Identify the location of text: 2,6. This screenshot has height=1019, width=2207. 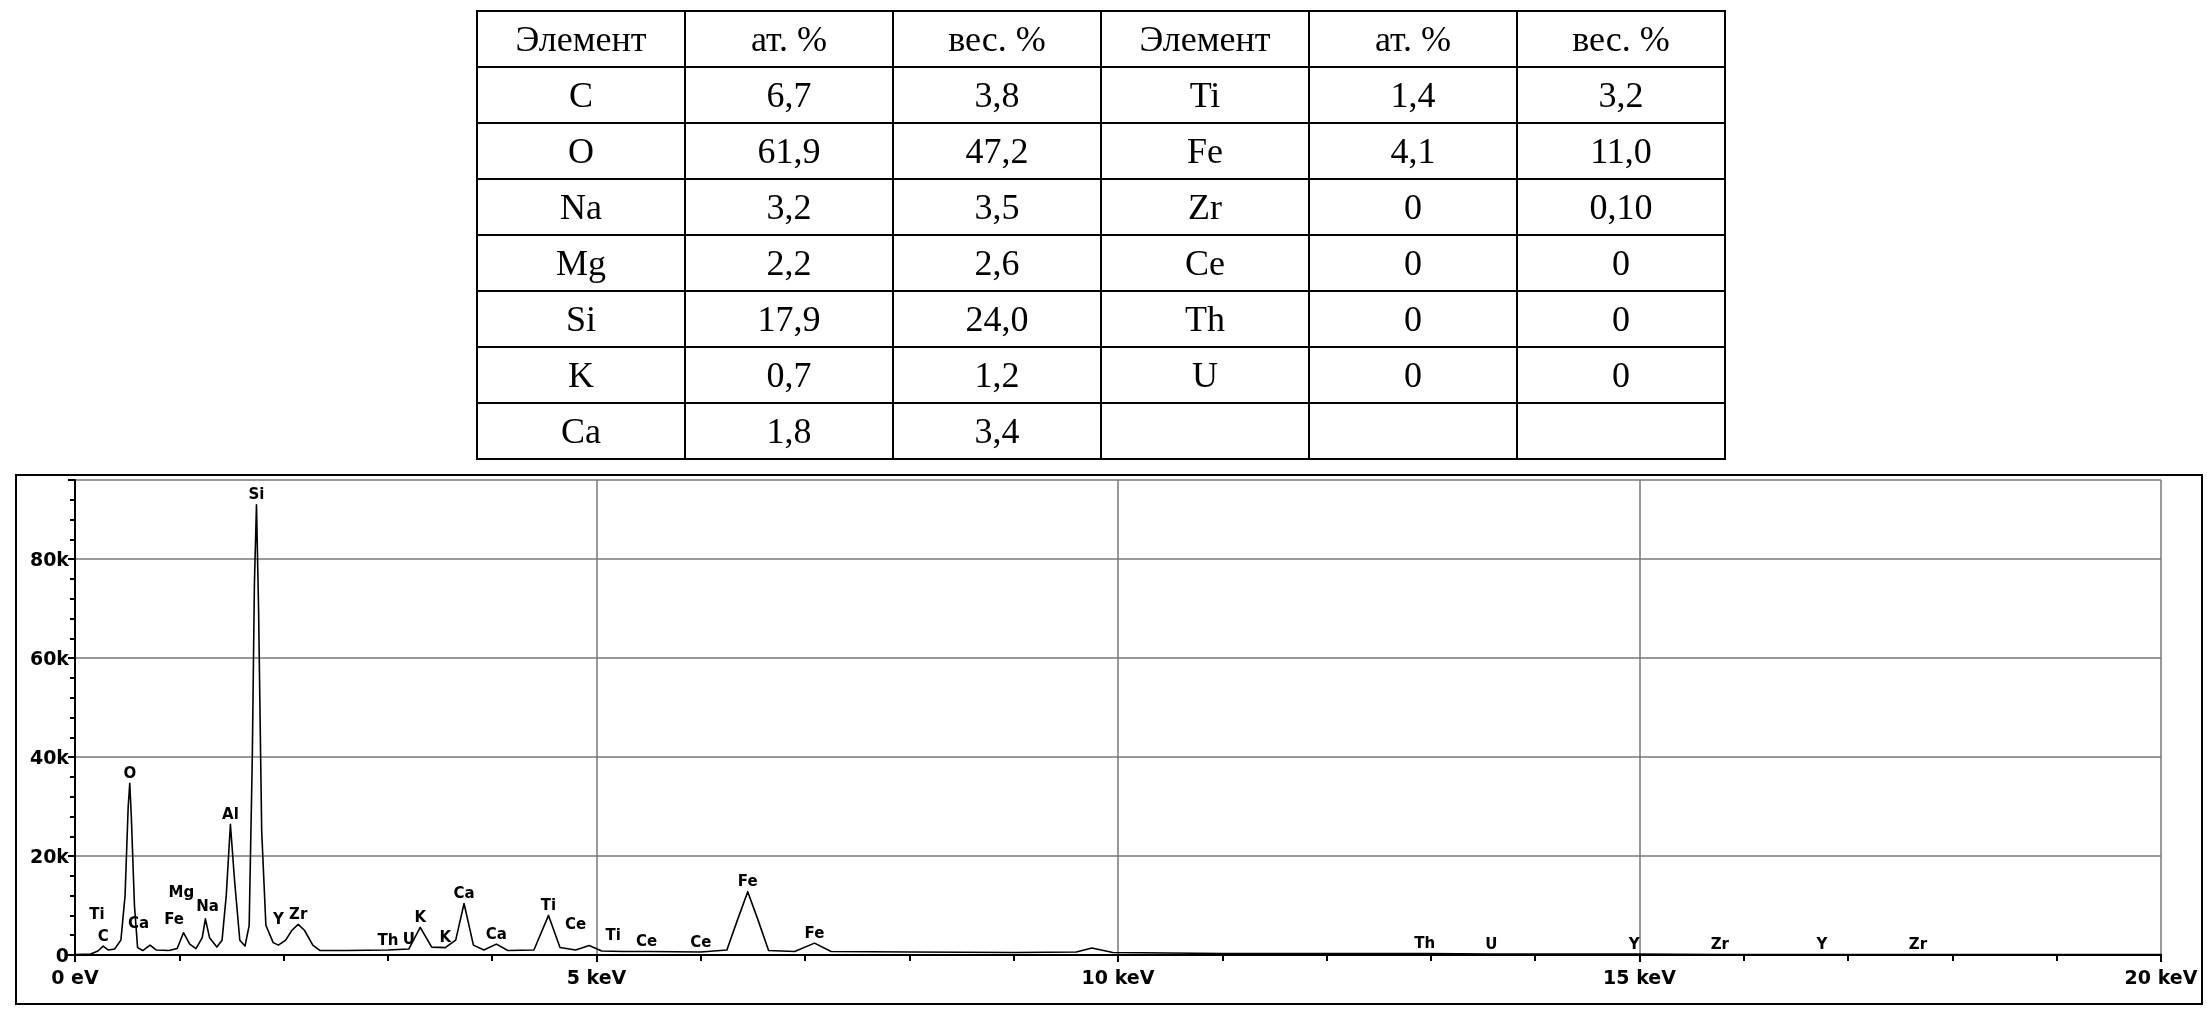
(997, 263).